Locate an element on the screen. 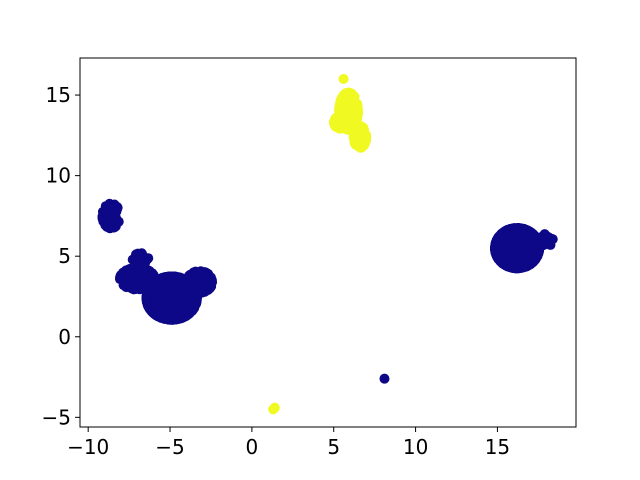  x-tick-label: 15 is located at coordinates (497, 447).